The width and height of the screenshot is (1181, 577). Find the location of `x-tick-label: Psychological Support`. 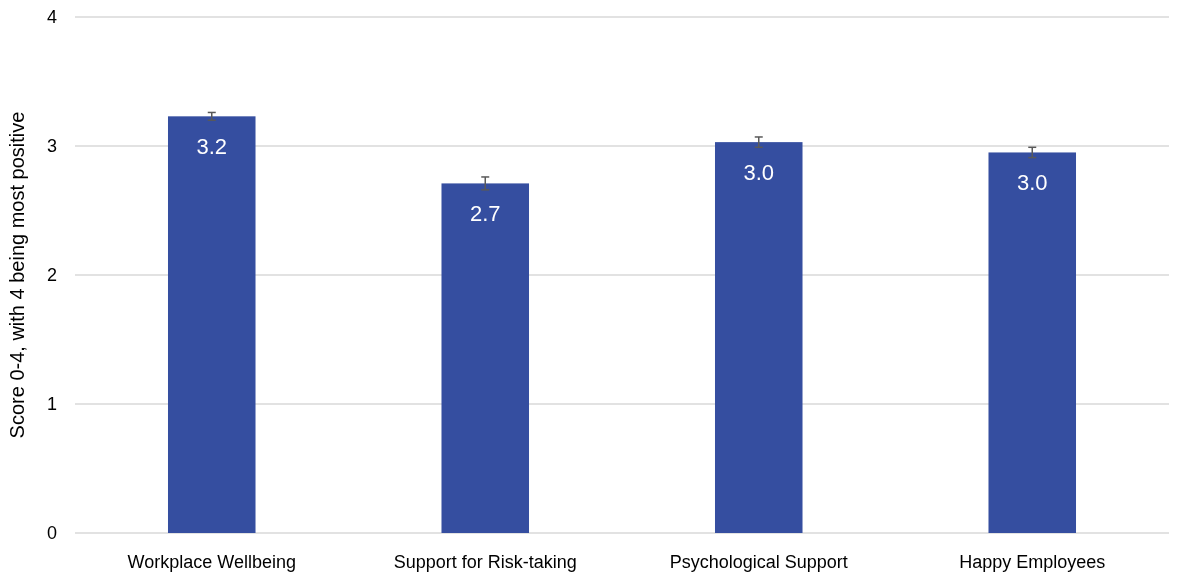

x-tick-label: Psychological Support is located at coordinates (758, 562).